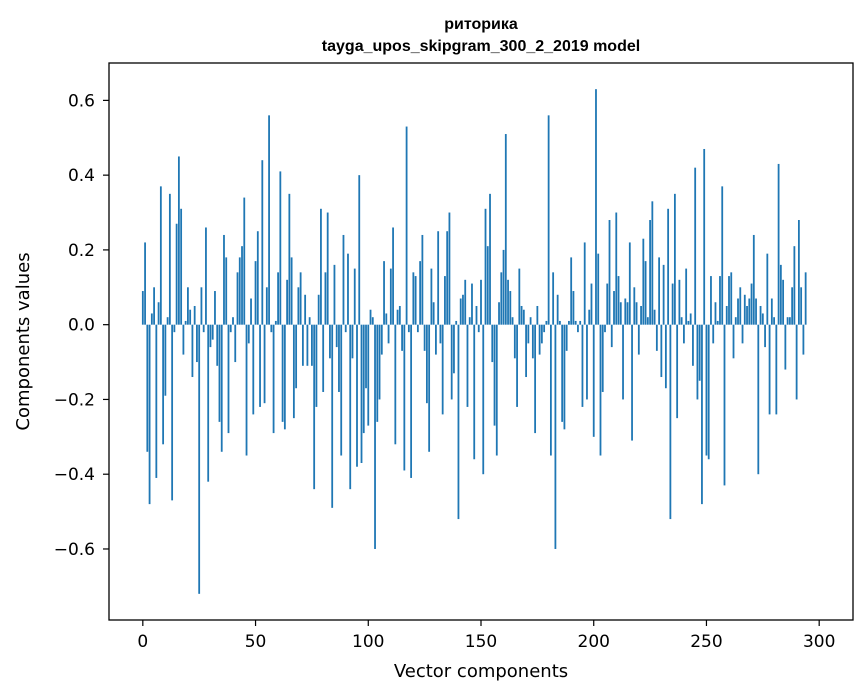 Image resolution: width=867 pixels, height=696 pixels. What do you see at coordinates (706, 642) in the screenshot?
I see `x-tick-label: 250` at bounding box center [706, 642].